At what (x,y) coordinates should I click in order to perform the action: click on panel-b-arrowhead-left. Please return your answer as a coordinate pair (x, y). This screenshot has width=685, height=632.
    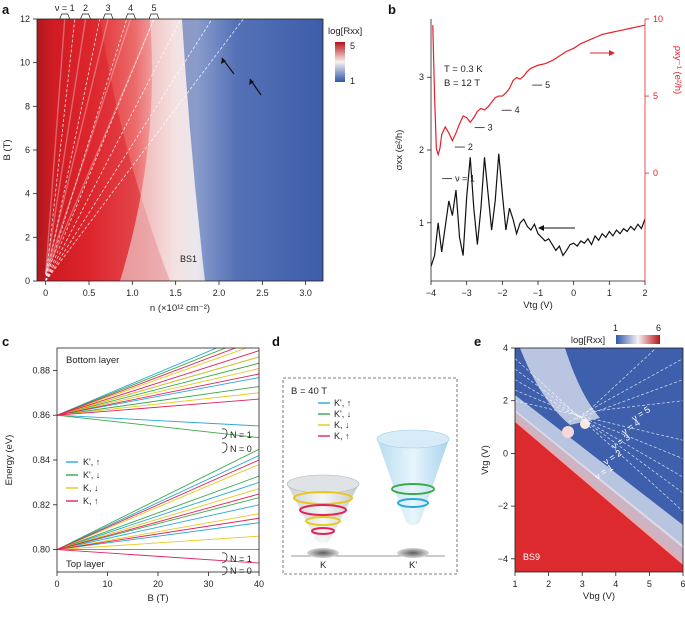
    Looking at the image, I should click on (541, 228).